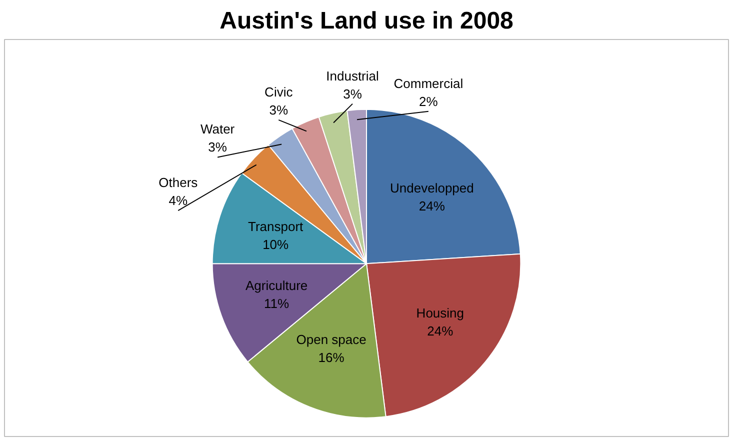 Image resolution: width=732 pixels, height=440 pixels. What do you see at coordinates (440, 312) in the screenshot?
I see `slice-label: Housing` at bounding box center [440, 312].